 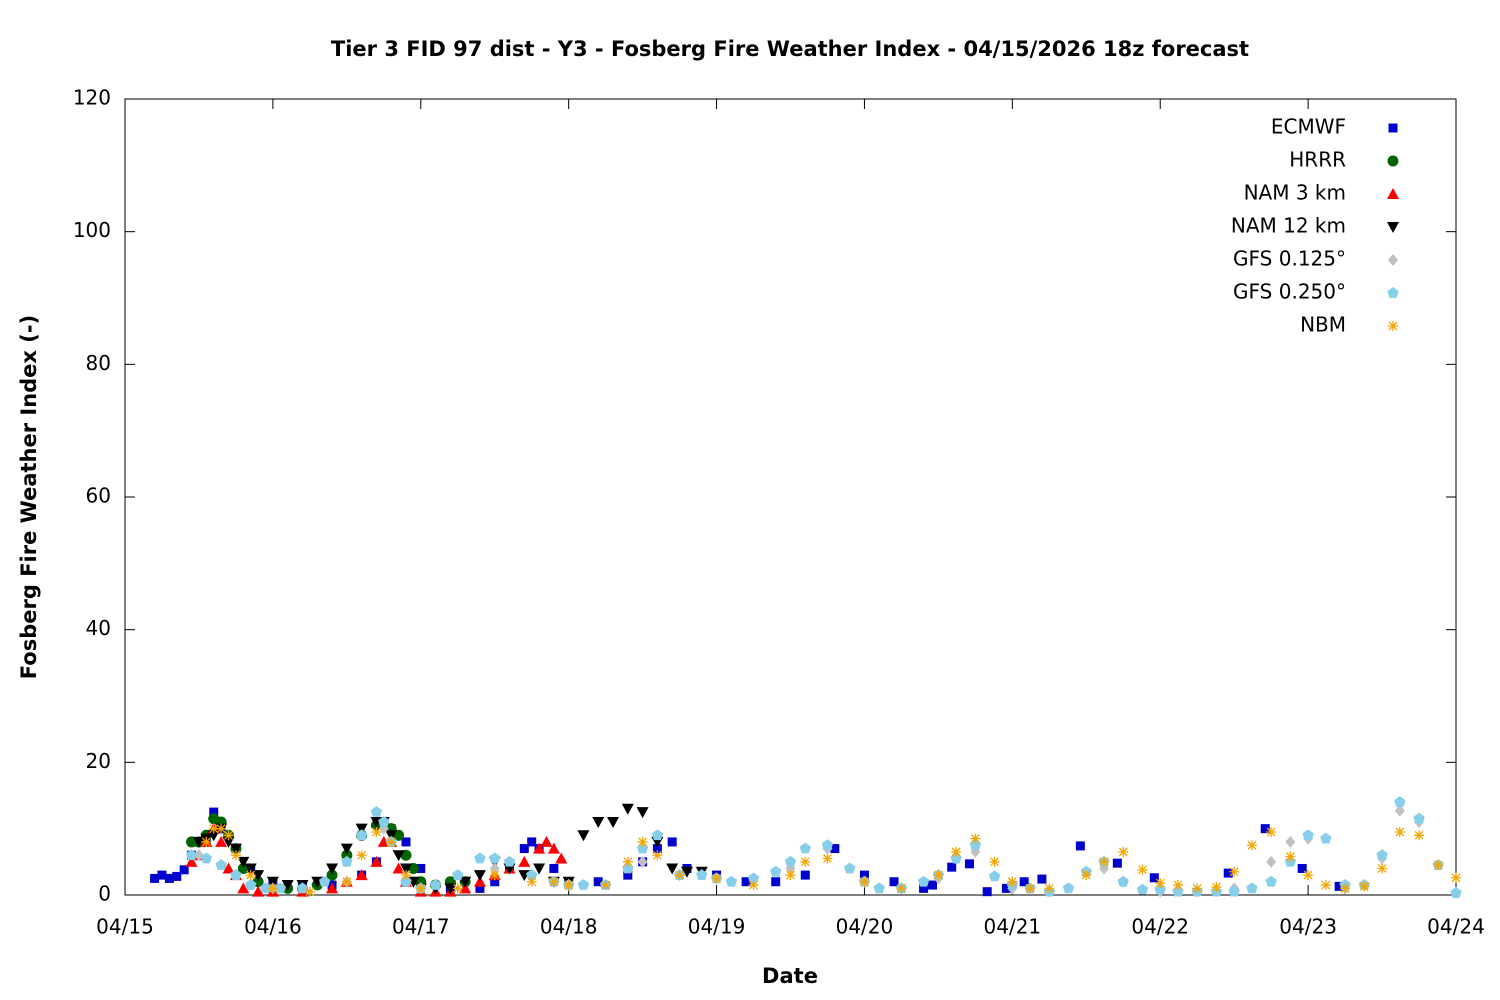 What do you see at coordinates (29, 497) in the screenshot?
I see `y-axis-title: Fosberg Fire Weather Index (-)` at bounding box center [29, 497].